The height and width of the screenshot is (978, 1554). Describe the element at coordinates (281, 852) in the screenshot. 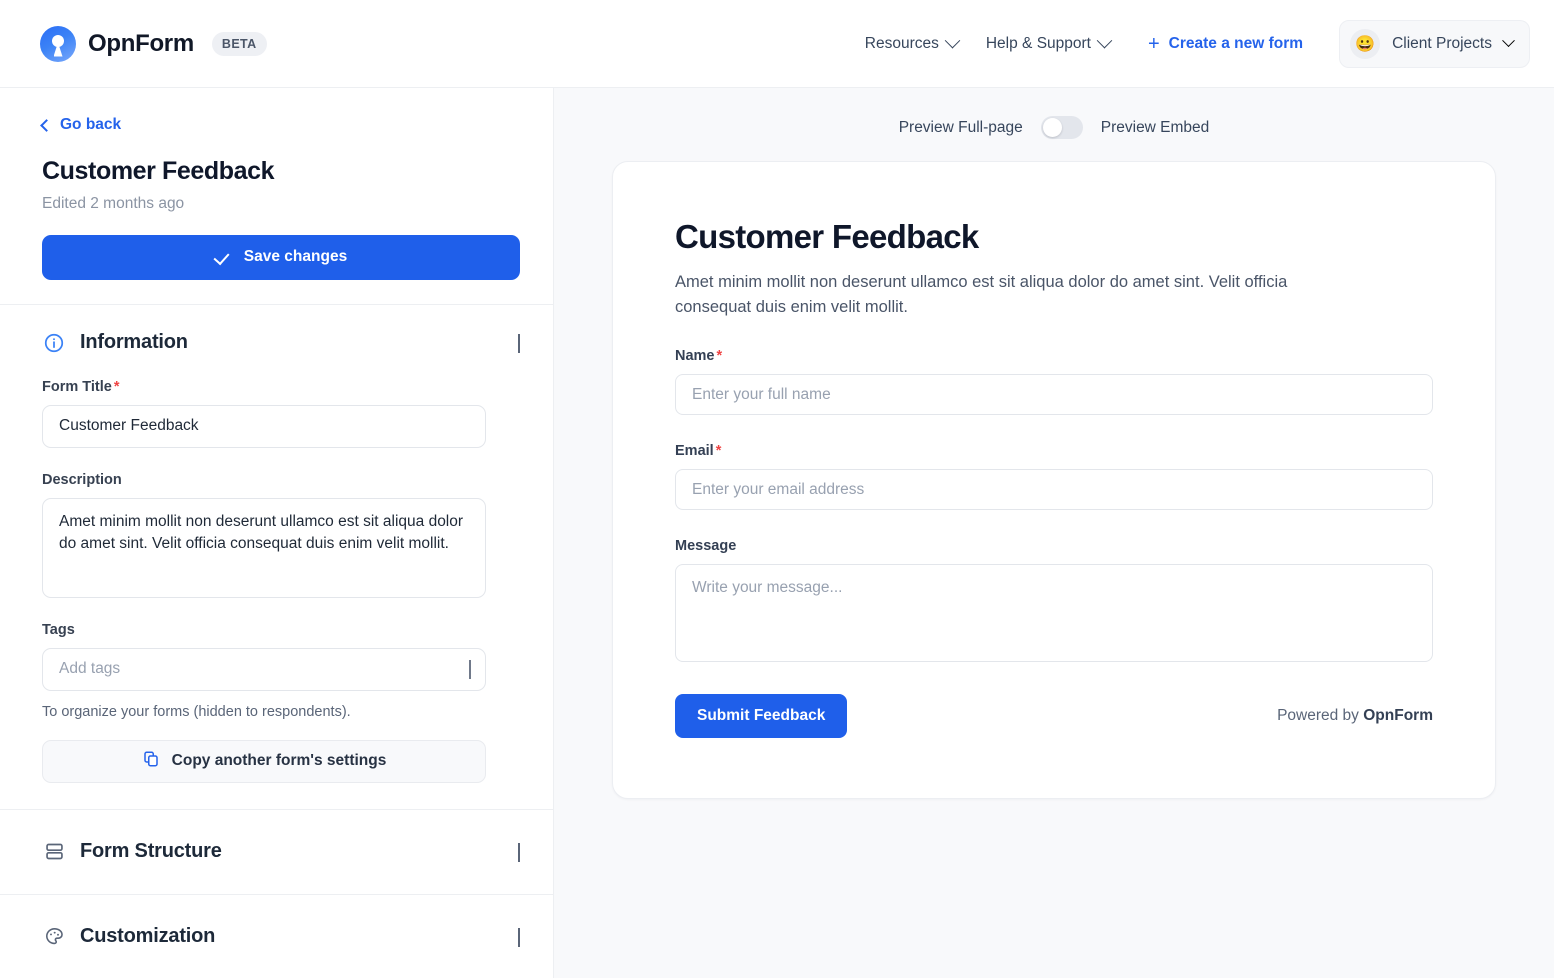

I see `section-header-form-structure: Form Structure` at that location.